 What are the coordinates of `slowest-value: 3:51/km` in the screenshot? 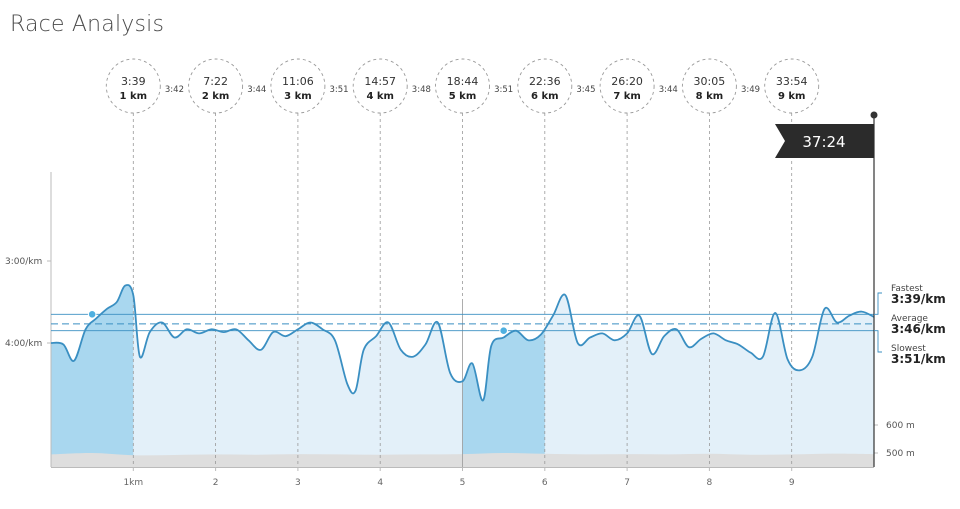 It's located at (918, 359).